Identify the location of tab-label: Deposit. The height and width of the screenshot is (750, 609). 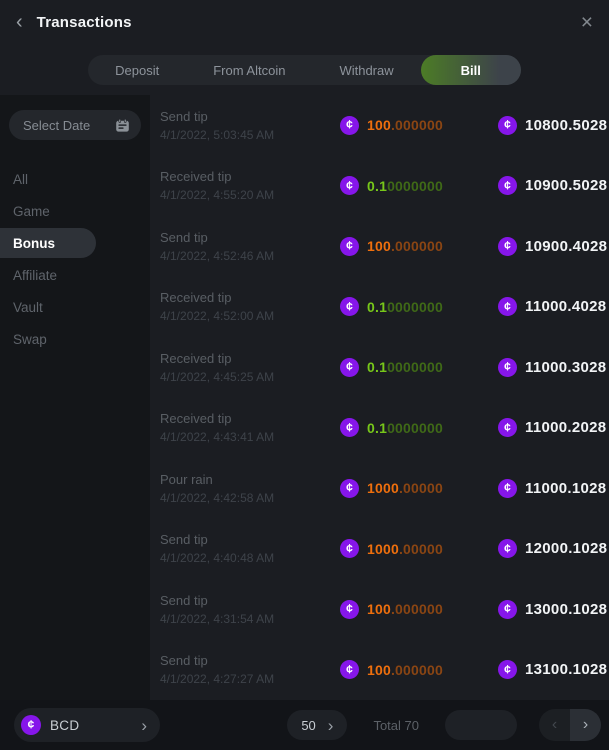
(137, 70).